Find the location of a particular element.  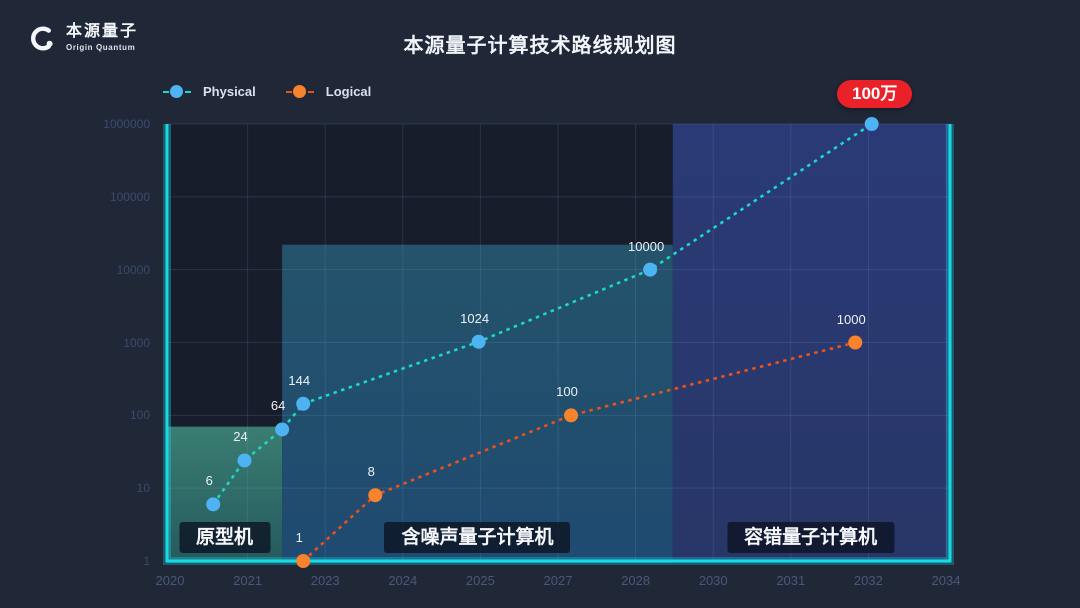

logical-legend-marker-icon is located at coordinates (299, 91).